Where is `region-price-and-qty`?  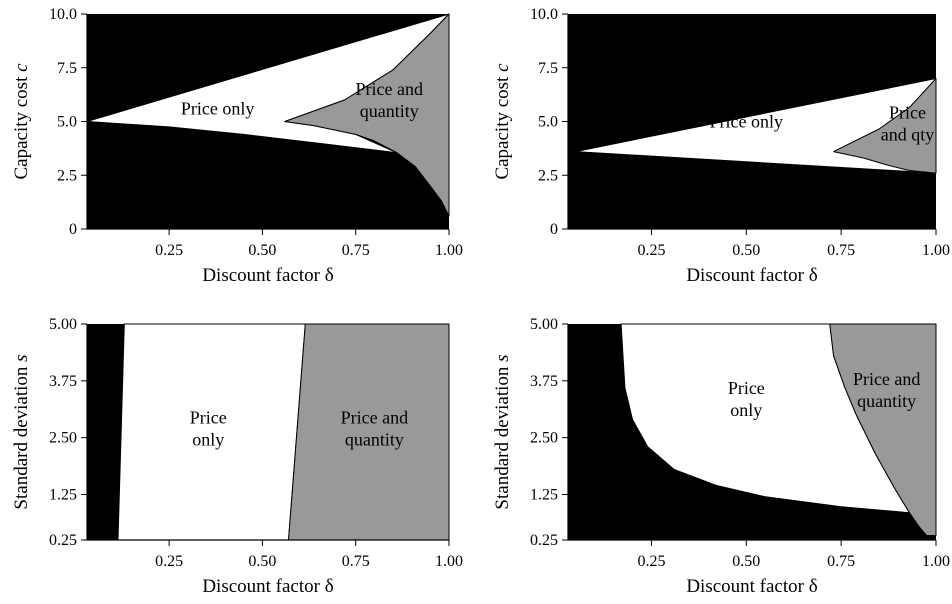 region-price-and-qty is located at coordinates (885, 126).